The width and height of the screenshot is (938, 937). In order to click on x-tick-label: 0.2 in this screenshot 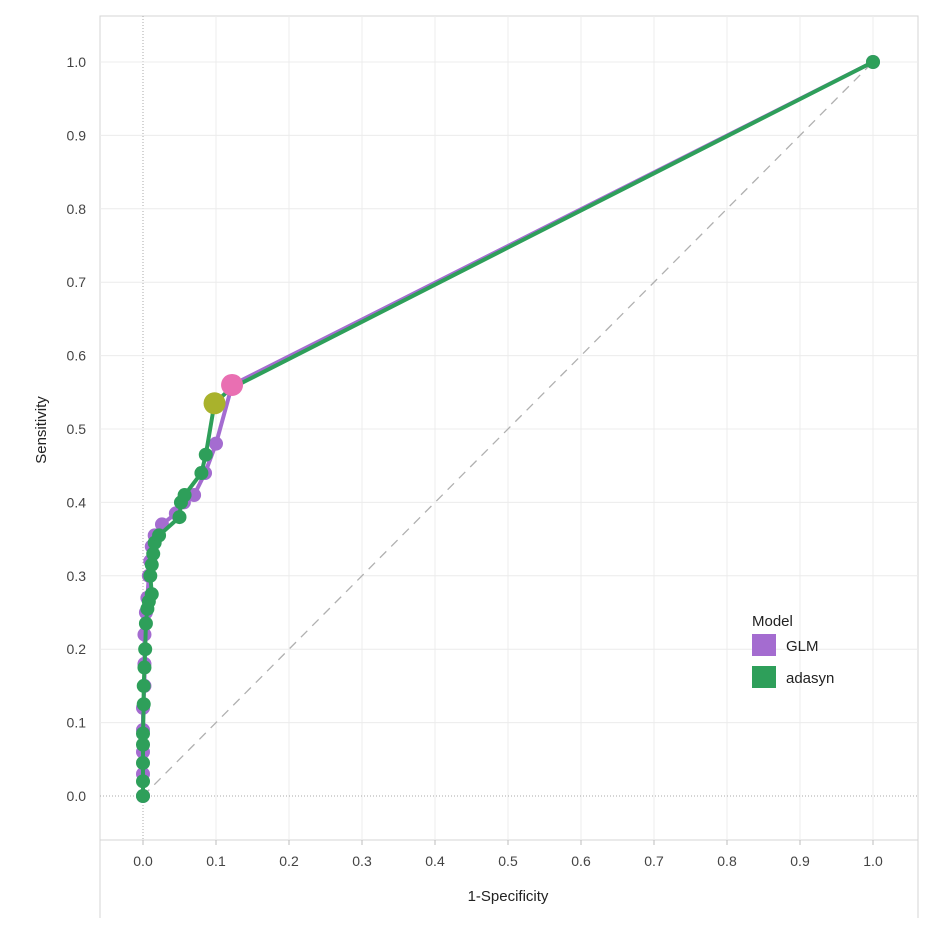, I will do `click(289, 861)`.